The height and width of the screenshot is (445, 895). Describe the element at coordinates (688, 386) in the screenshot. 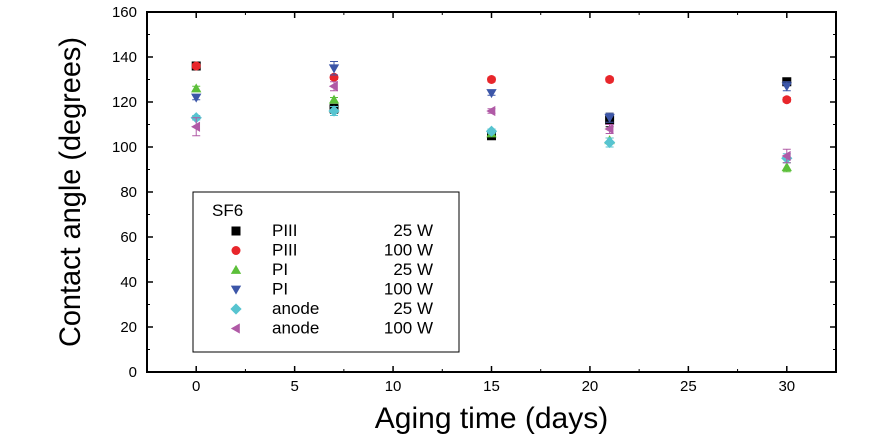

I see `x-tick-label: 25` at that location.